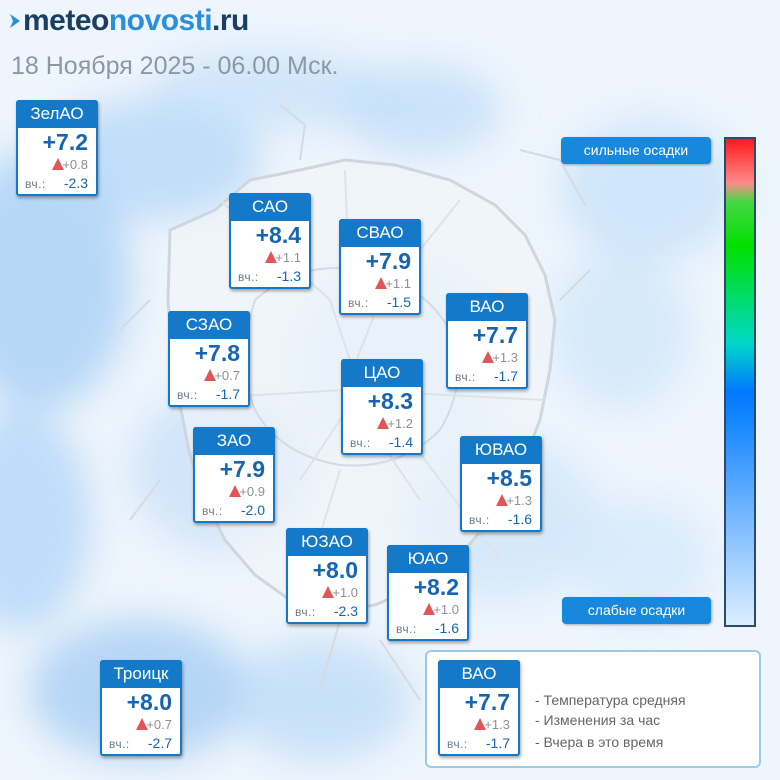 Image resolution: width=780 pixels, height=780 pixels. I want to click on average-temperature: +8.5, so click(509, 478).